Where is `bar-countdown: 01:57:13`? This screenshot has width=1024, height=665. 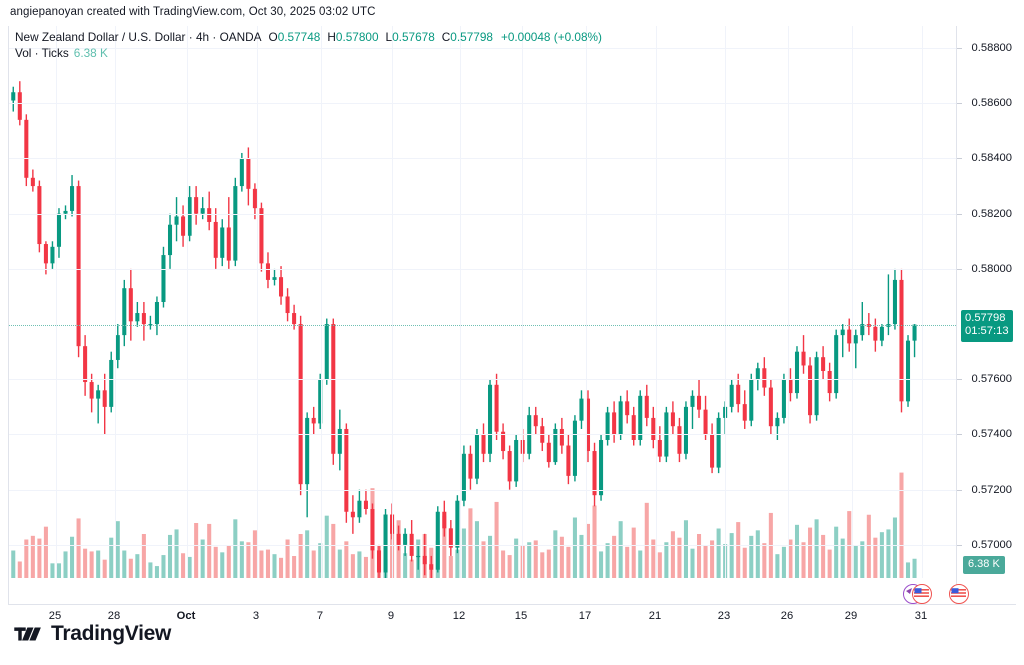
bar-countdown: 01:57:13 is located at coordinates (987, 331).